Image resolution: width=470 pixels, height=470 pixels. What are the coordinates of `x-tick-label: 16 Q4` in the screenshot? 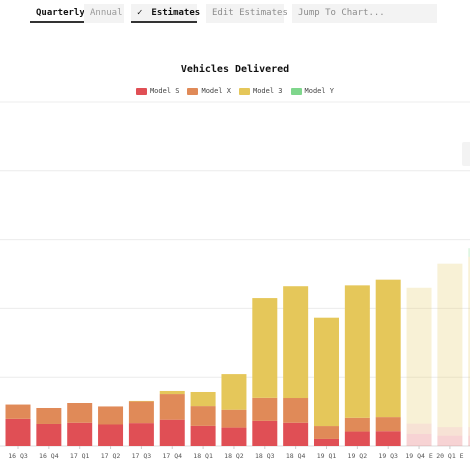 It's located at (49, 456).